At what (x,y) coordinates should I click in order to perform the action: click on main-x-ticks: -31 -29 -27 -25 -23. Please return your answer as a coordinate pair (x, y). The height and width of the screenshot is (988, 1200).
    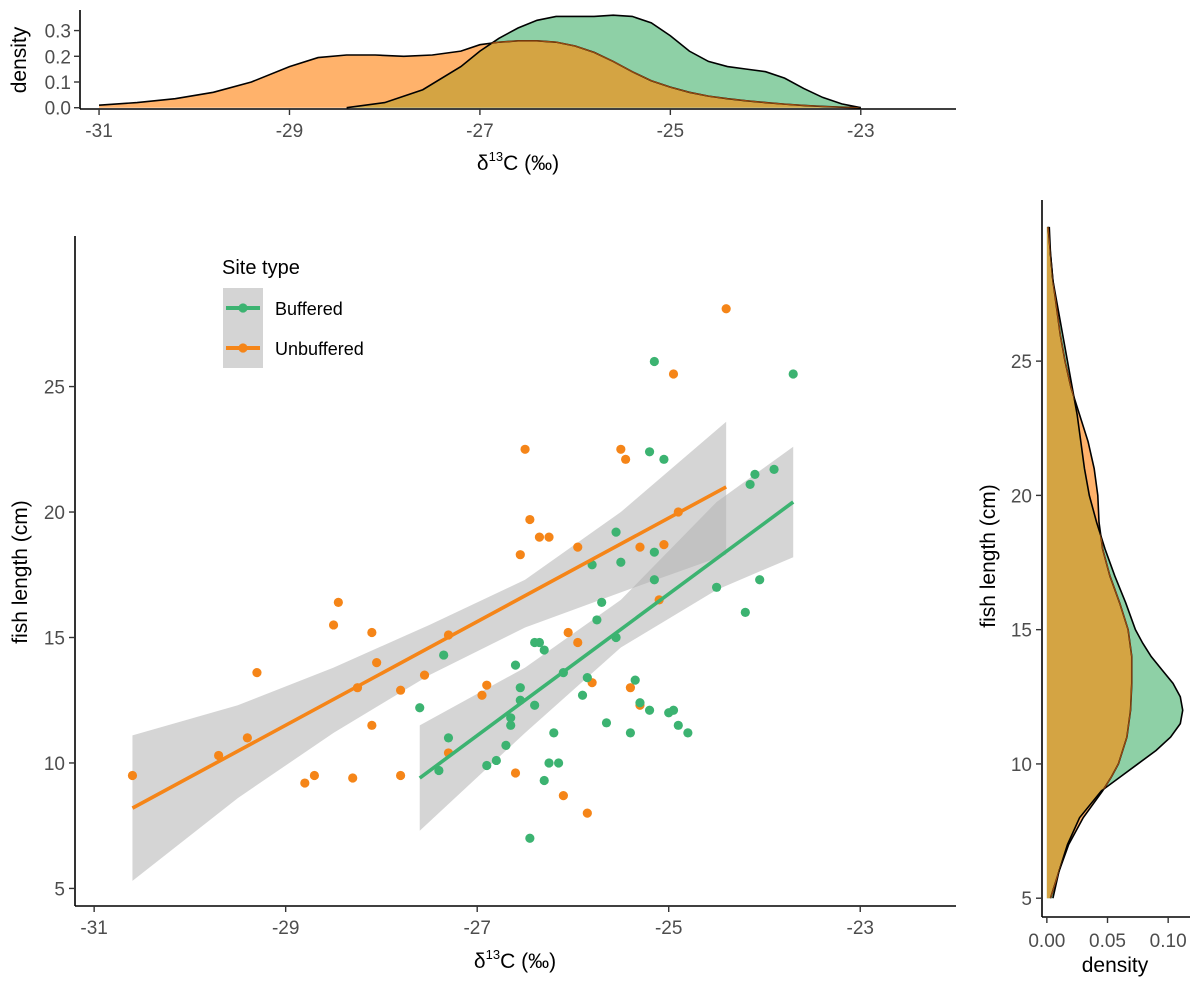
    Looking at the image, I should click on (477, 922).